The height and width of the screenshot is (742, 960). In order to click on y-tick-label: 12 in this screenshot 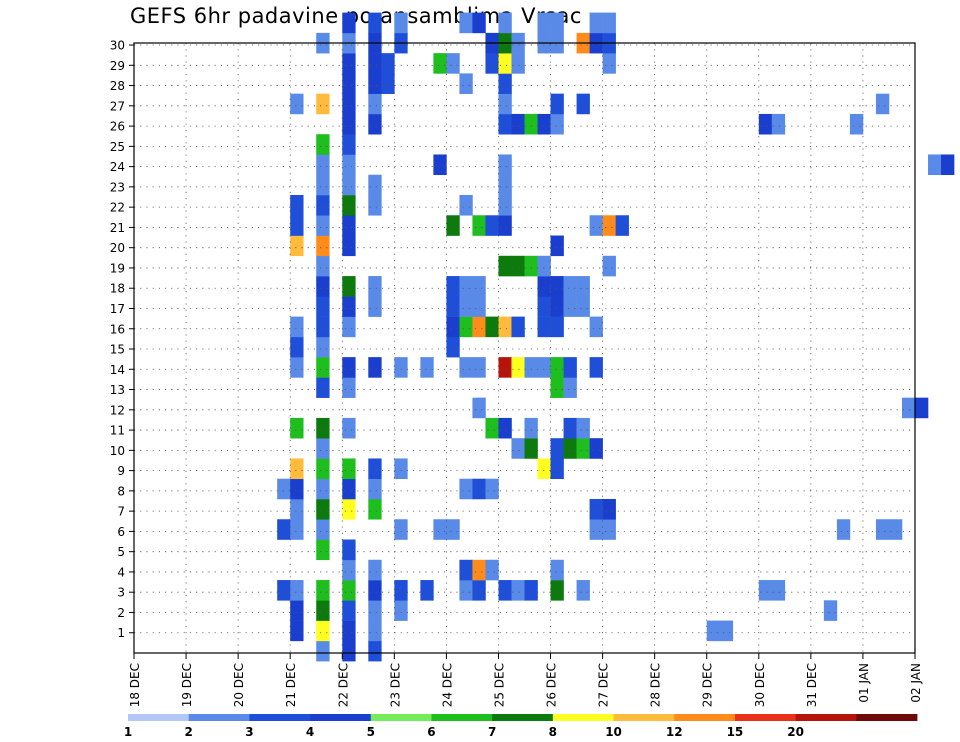, I will do `click(117, 410)`.